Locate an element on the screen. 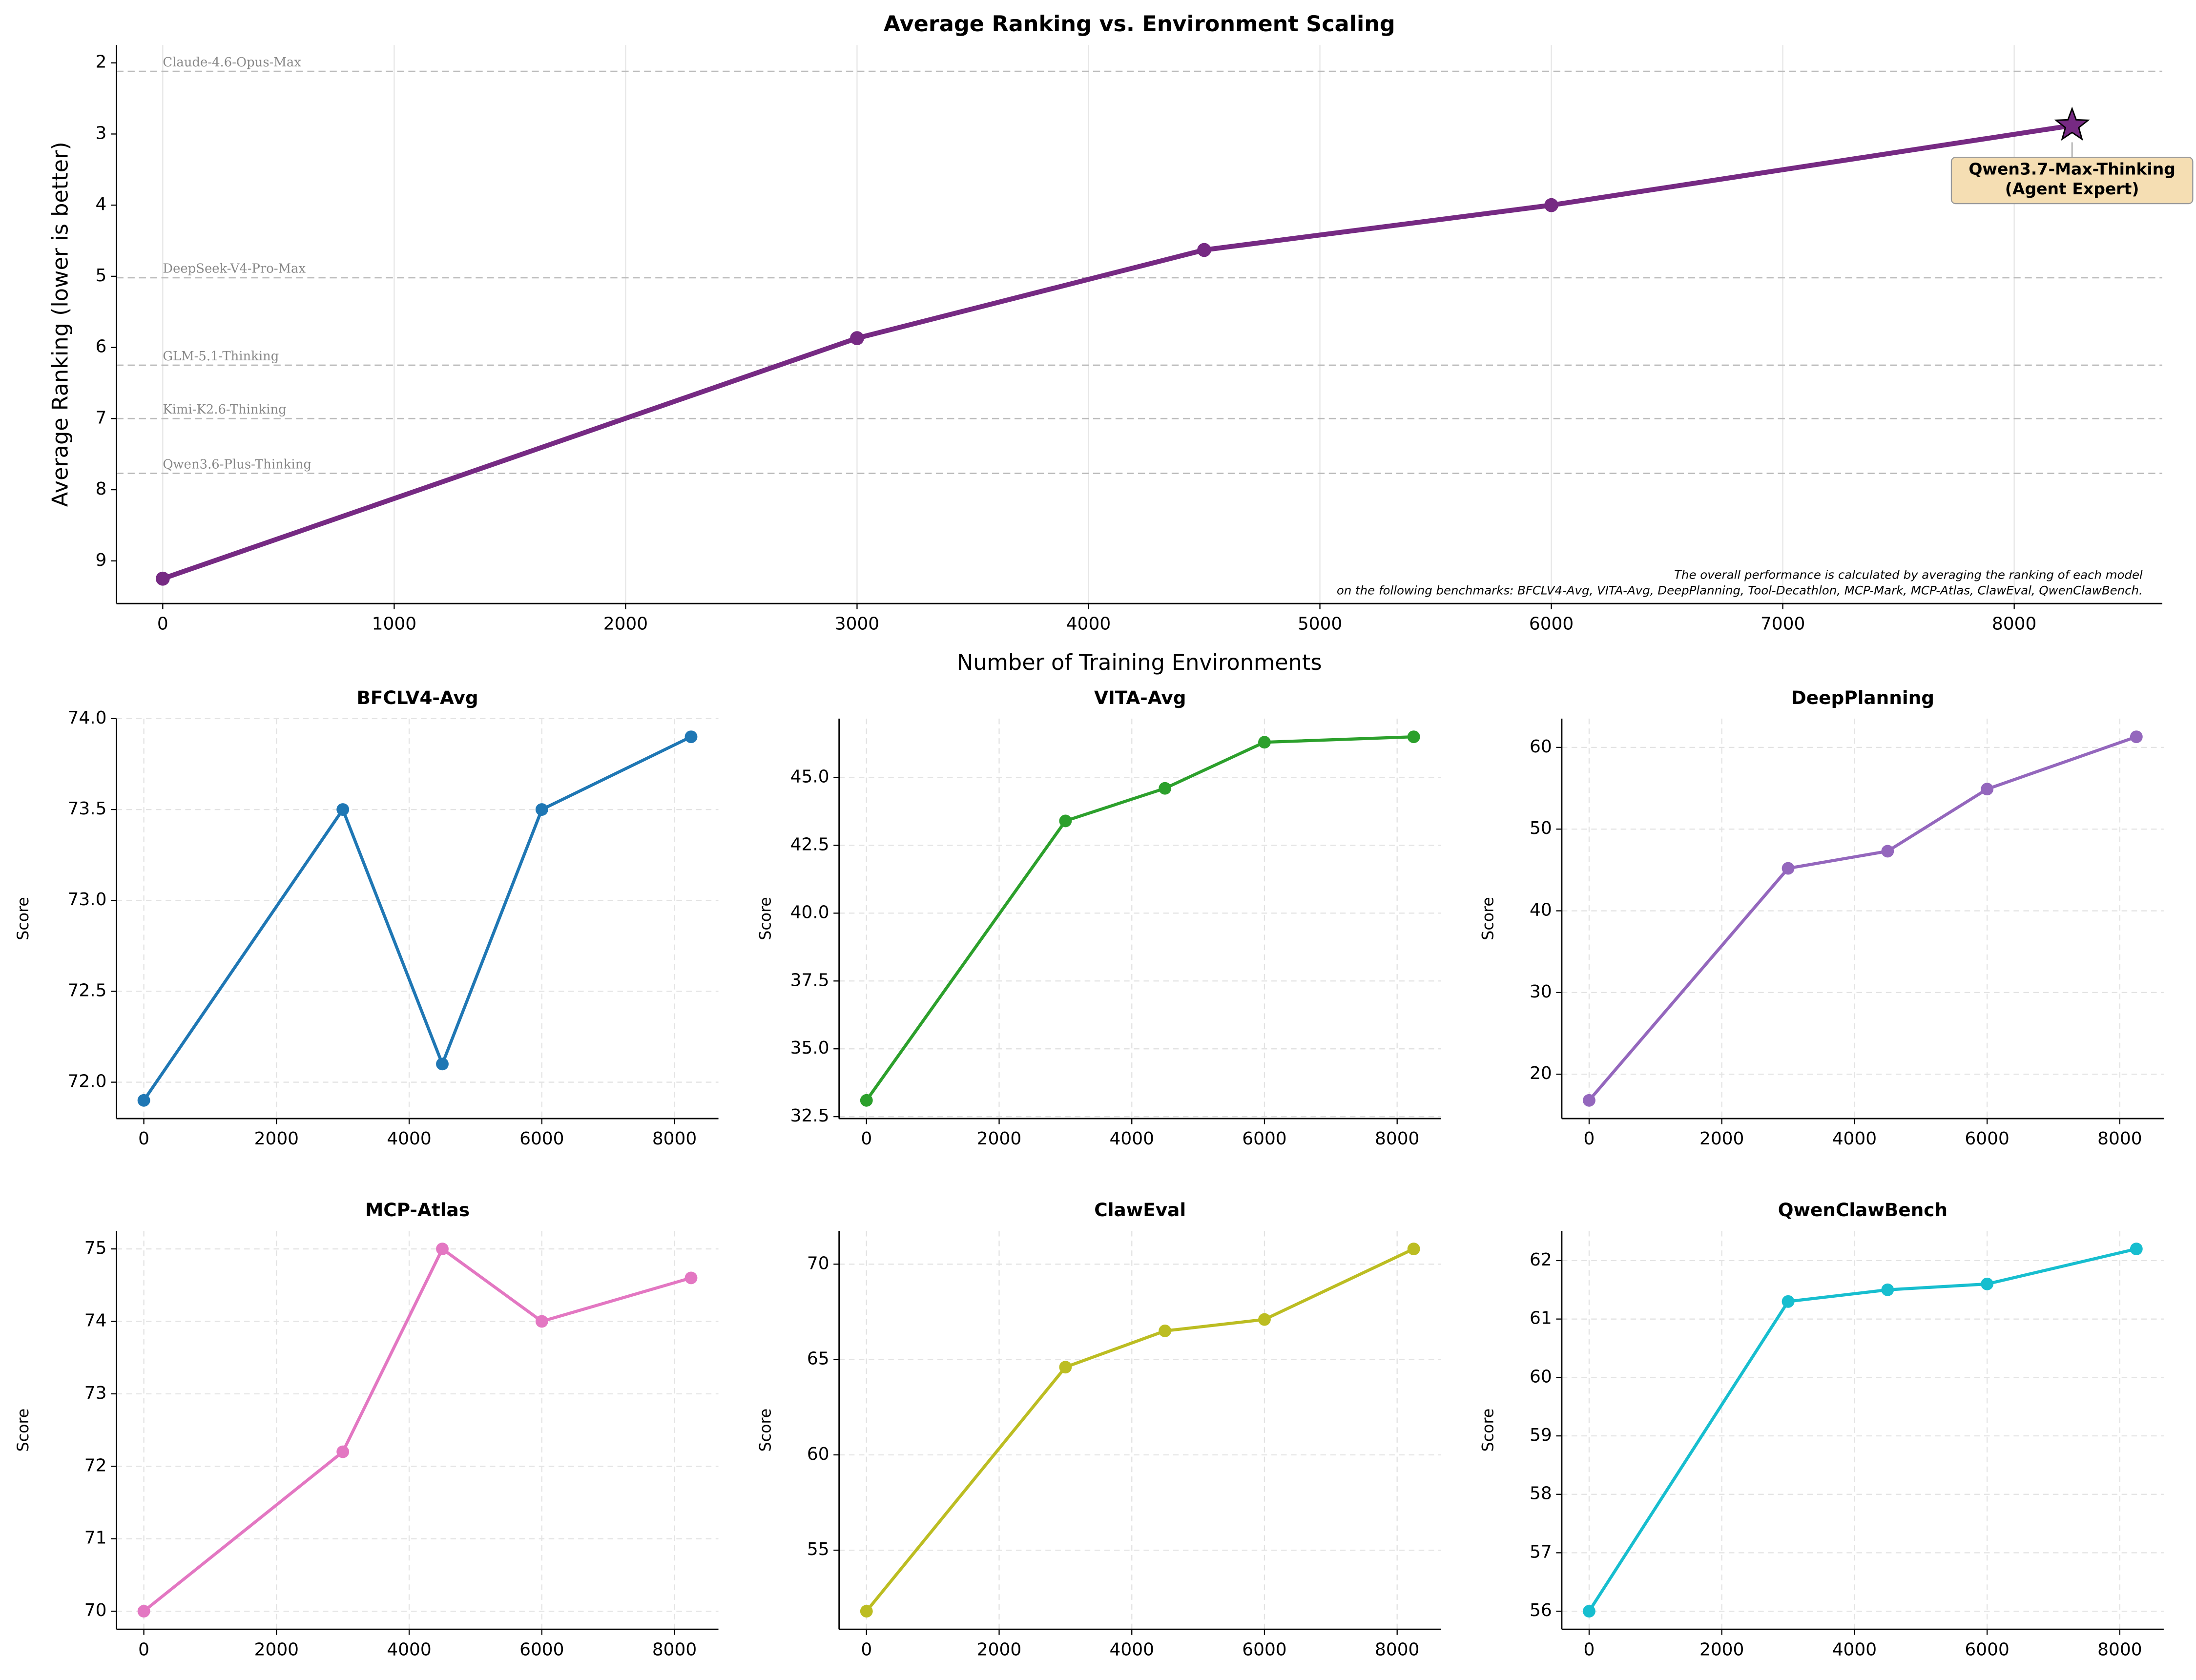 This screenshot has width=2196, height=1680. y-tick-label: 72.0 is located at coordinates (86, 1082).